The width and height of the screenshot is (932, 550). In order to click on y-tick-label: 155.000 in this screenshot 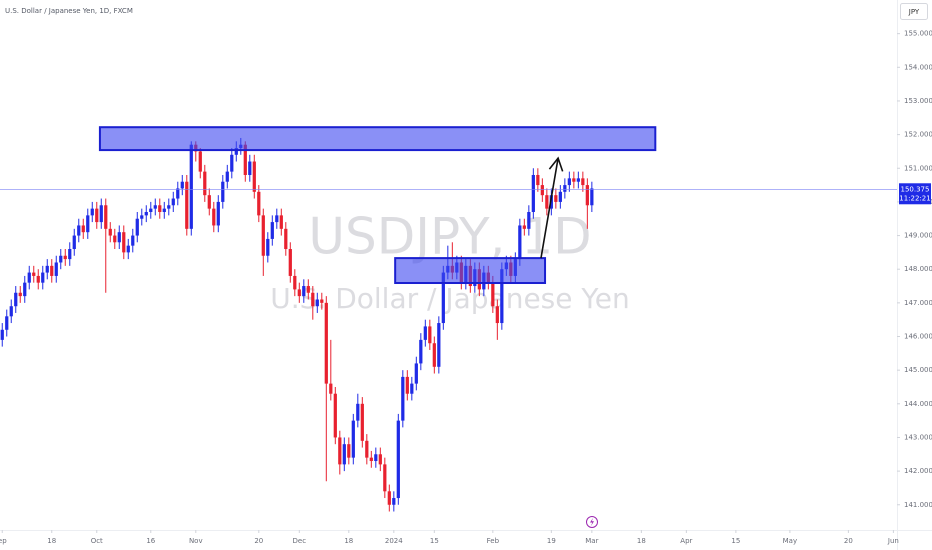, I will do `click(918, 34)`.